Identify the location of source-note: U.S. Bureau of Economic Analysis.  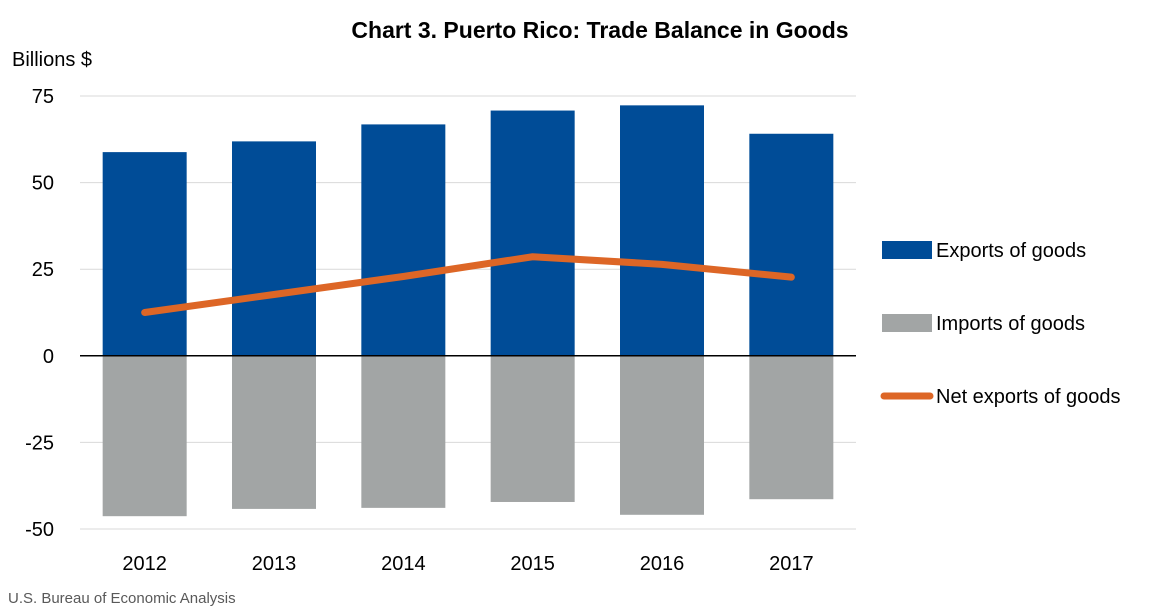
(122, 598).